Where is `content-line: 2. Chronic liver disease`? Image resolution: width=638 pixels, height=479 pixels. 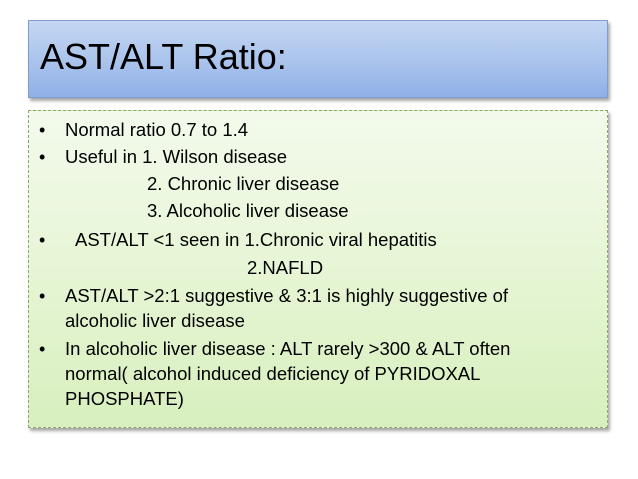
content-line: 2. Chronic liver disease is located at coordinates (243, 183).